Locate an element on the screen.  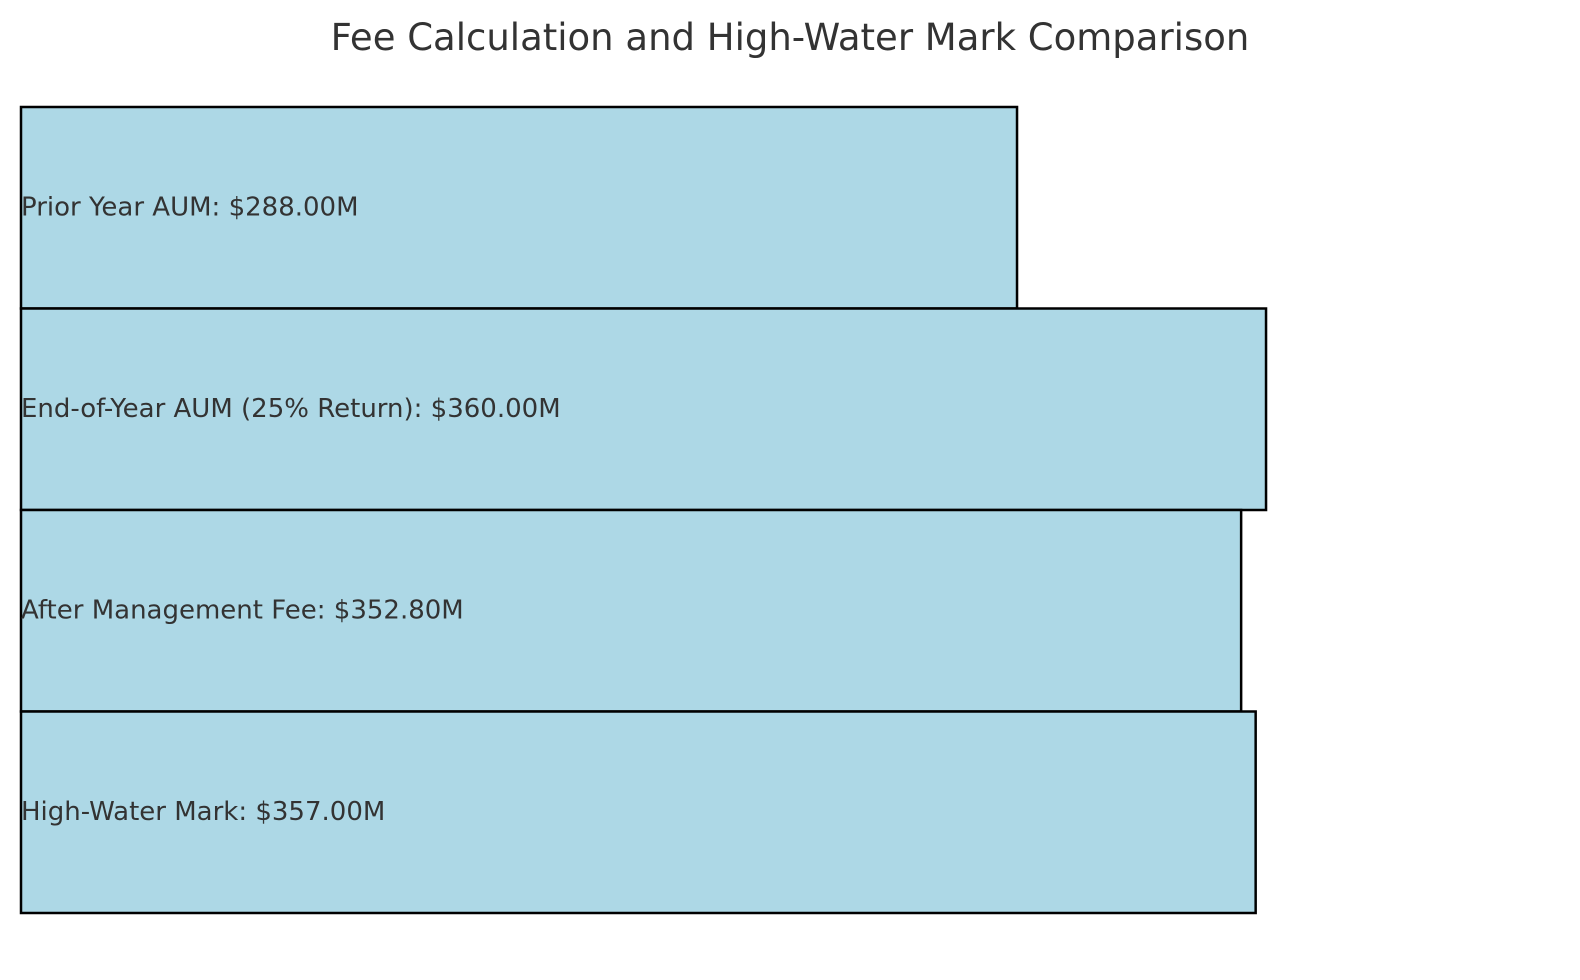
bar-label-0: Prior Year AUM: $288.00M is located at coordinates (190, 207).